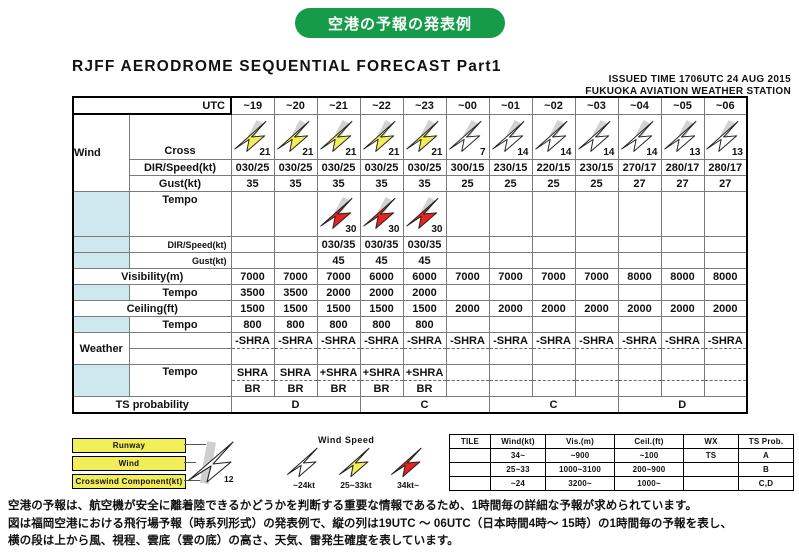  What do you see at coordinates (252, 105) in the screenshot?
I see `column-header-0: ~19` at bounding box center [252, 105].